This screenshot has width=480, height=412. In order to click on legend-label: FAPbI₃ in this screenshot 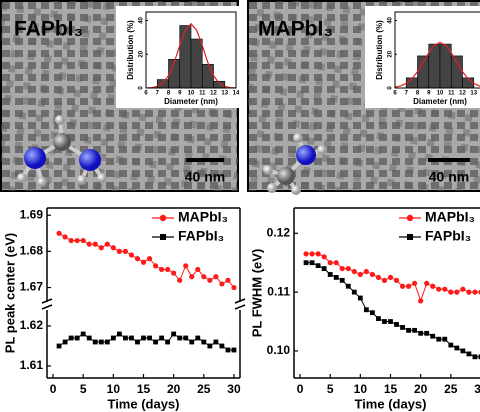, I will do `click(201, 236)`.